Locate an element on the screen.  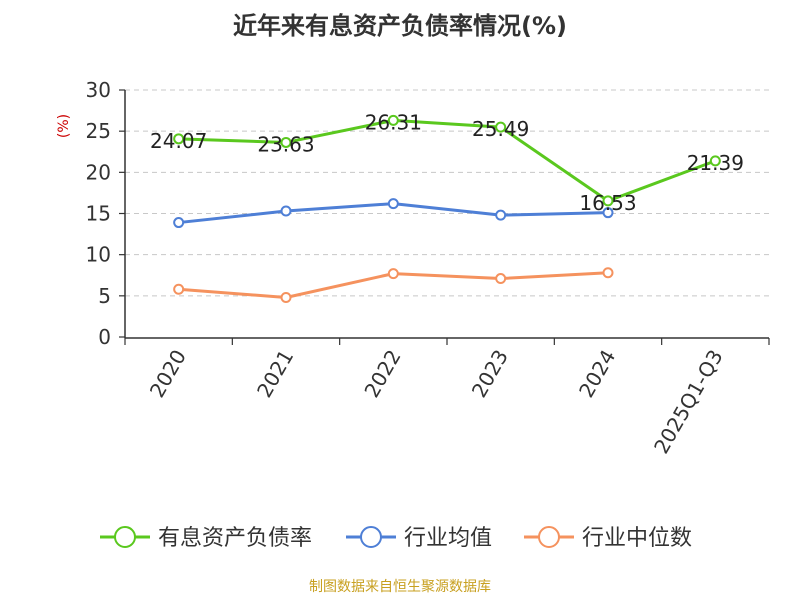
series-line is located at coordinates (447, 160).